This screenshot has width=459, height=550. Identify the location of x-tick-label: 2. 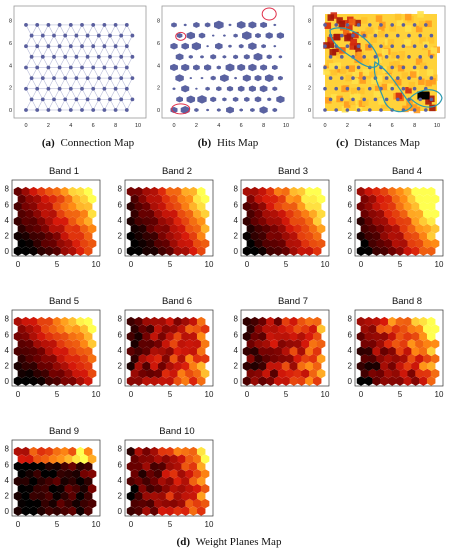
(347, 126).